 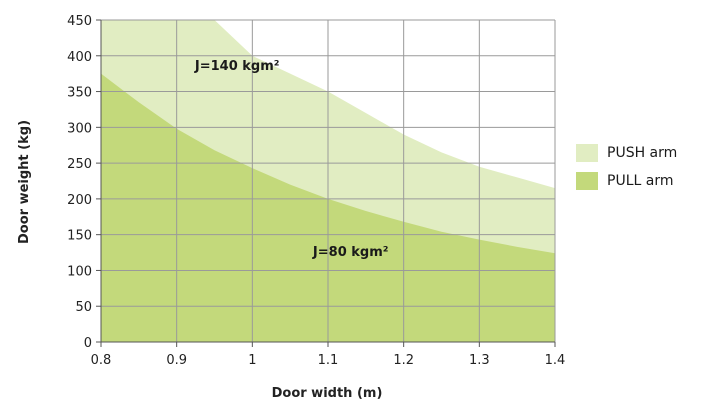 I want to click on legend-swatch-pull-arm, so click(x=587, y=181).